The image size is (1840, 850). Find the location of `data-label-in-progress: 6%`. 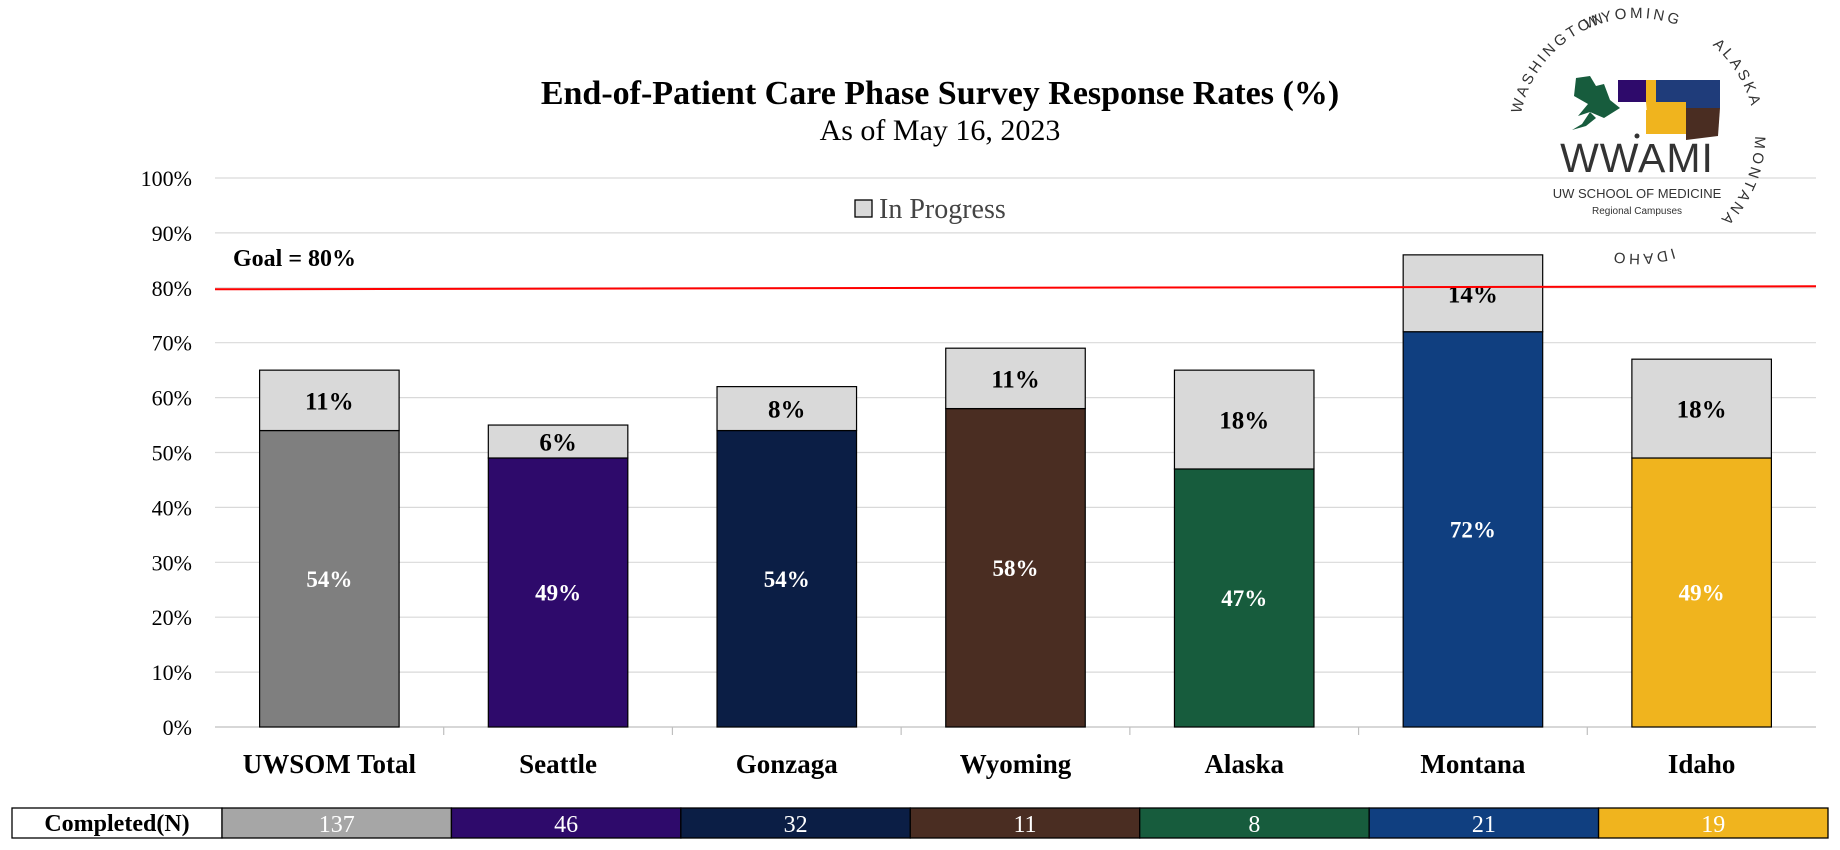

data-label-in-progress: 6% is located at coordinates (558, 443).